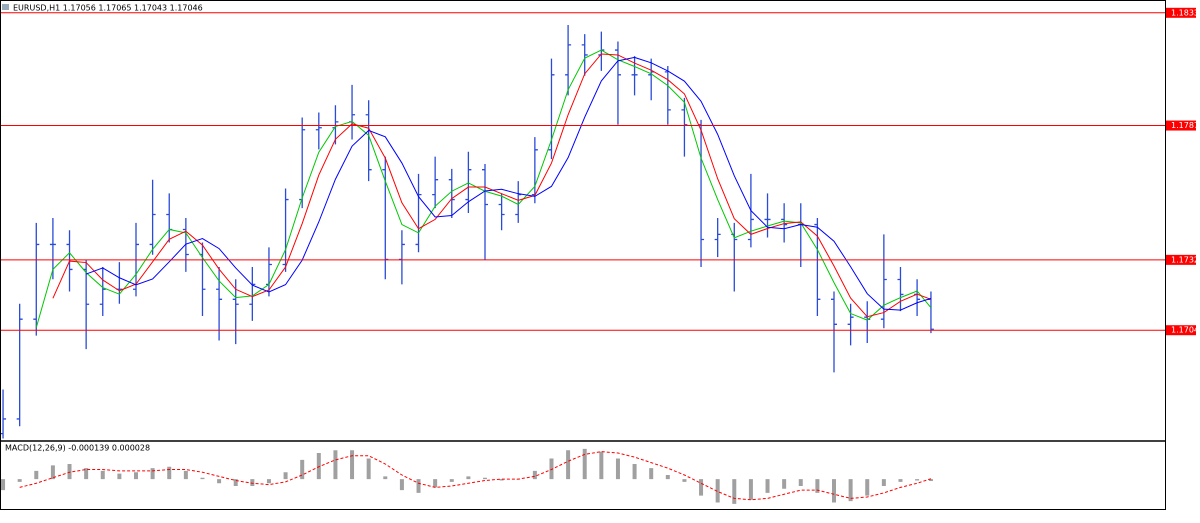 This screenshot has height=523, width=1200. Describe the element at coordinates (1185, 259) in the screenshot. I see `level-label: 1.17329` at that location.